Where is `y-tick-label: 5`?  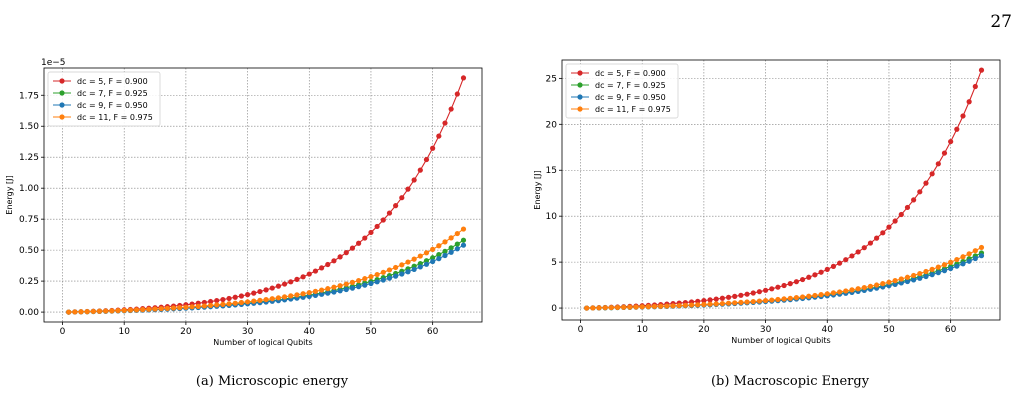
y-tick-label: 5 is located at coordinates (554, 263).